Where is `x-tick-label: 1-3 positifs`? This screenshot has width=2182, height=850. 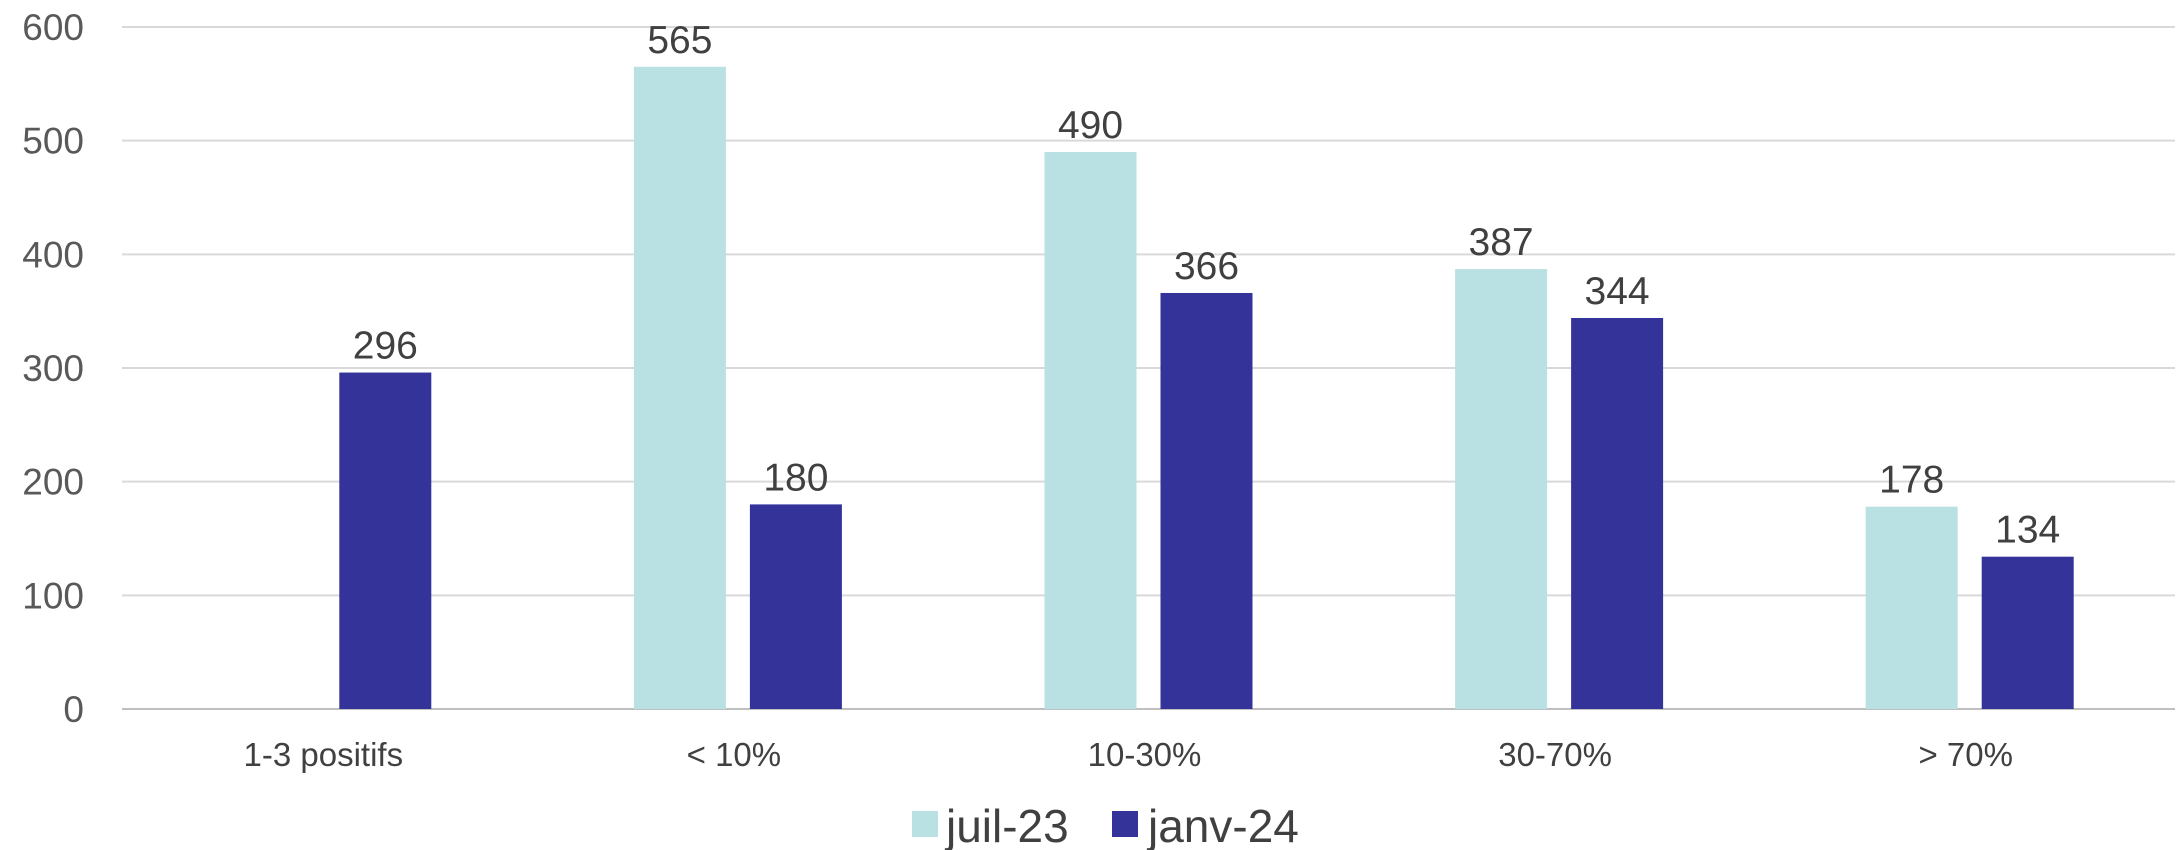
x-tick-label: 1-3 positifs is located at coordinates (324, 754).